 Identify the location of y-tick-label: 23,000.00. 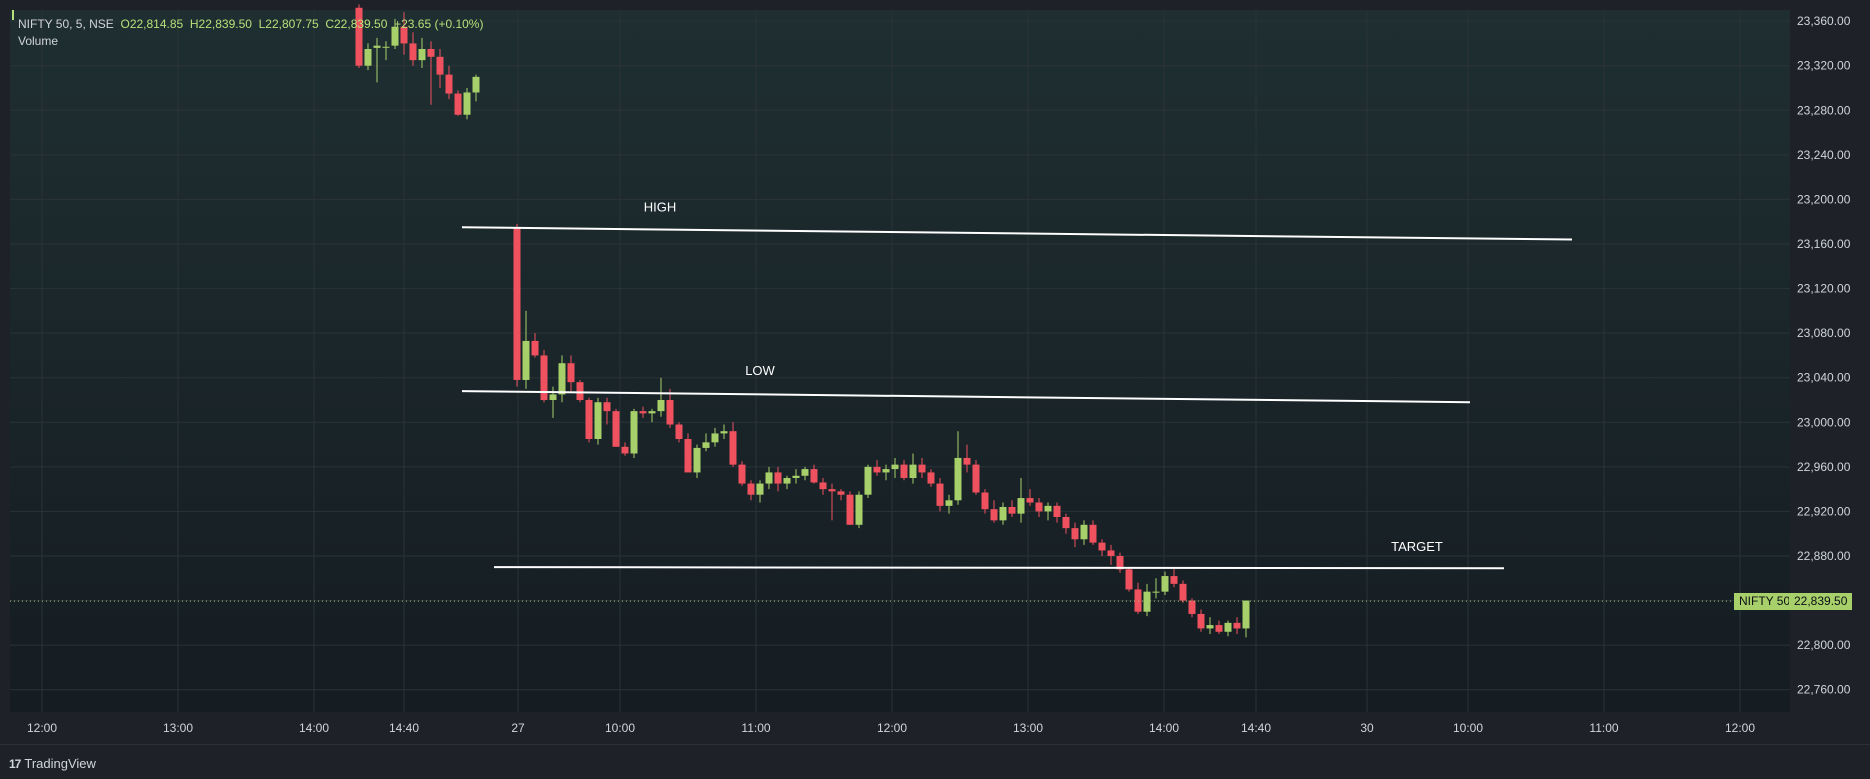
(1824, 422).